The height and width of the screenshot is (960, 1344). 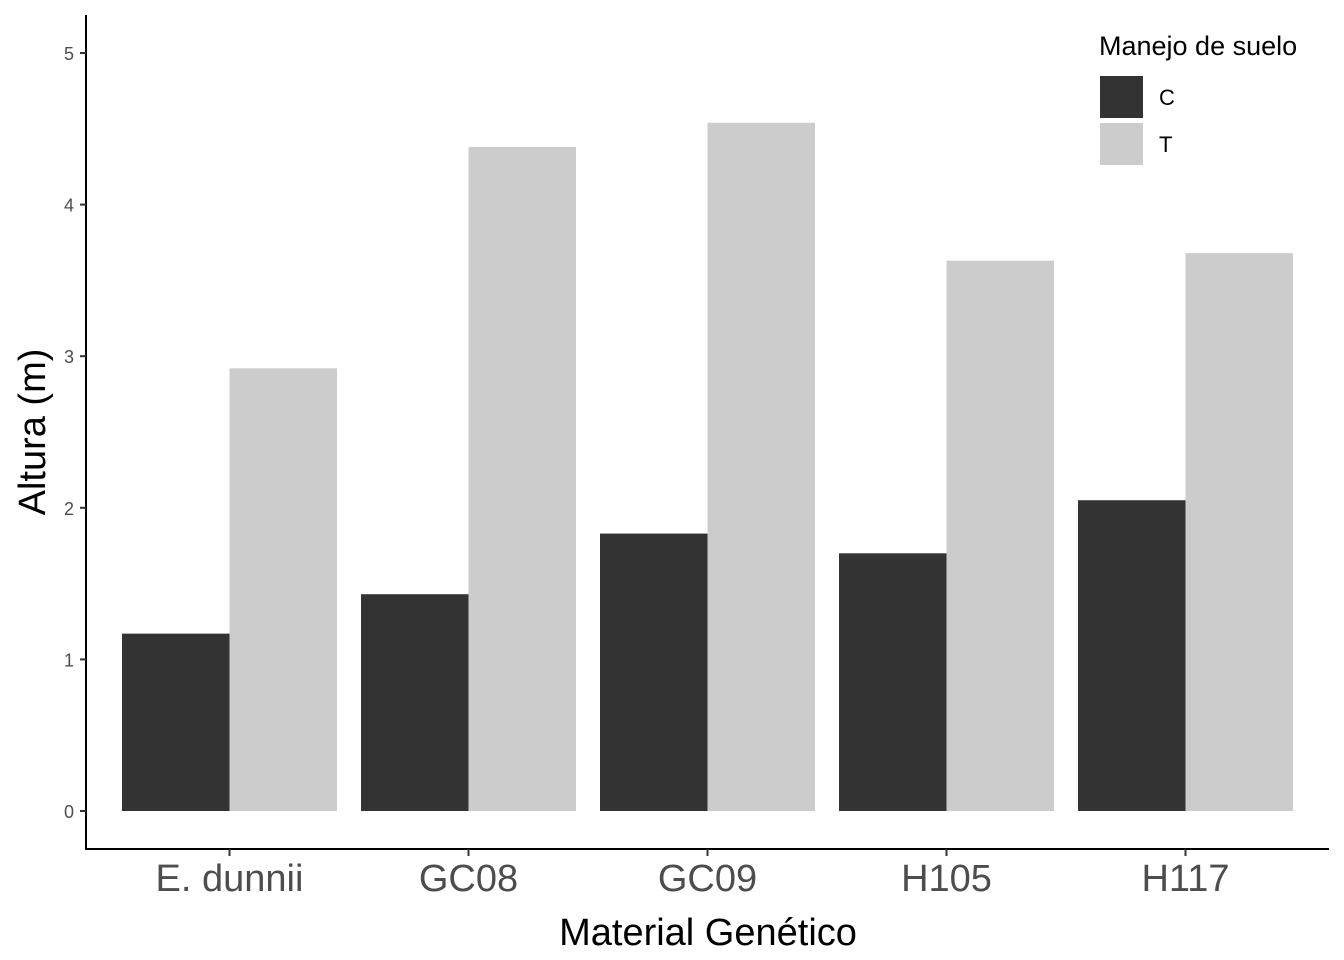 I want to click on bar-C-e-dunnii, so click(x=176, y=722).